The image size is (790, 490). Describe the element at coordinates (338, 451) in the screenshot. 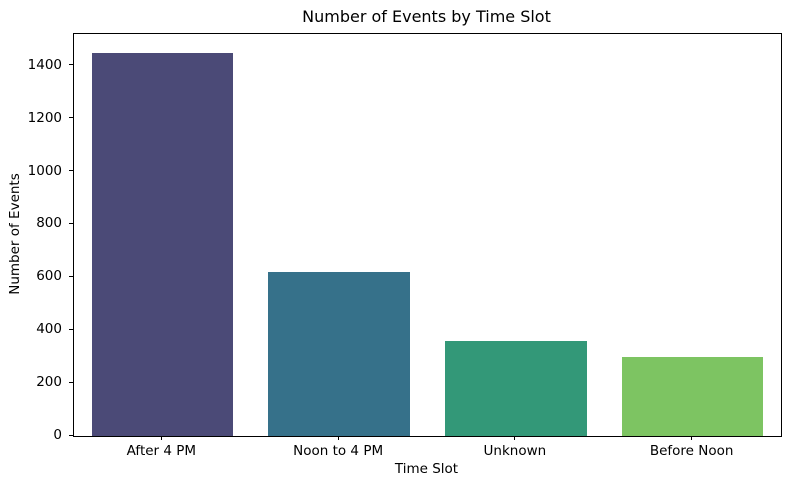

I see `x-tick-label: Noon to 4 PM` at that location.